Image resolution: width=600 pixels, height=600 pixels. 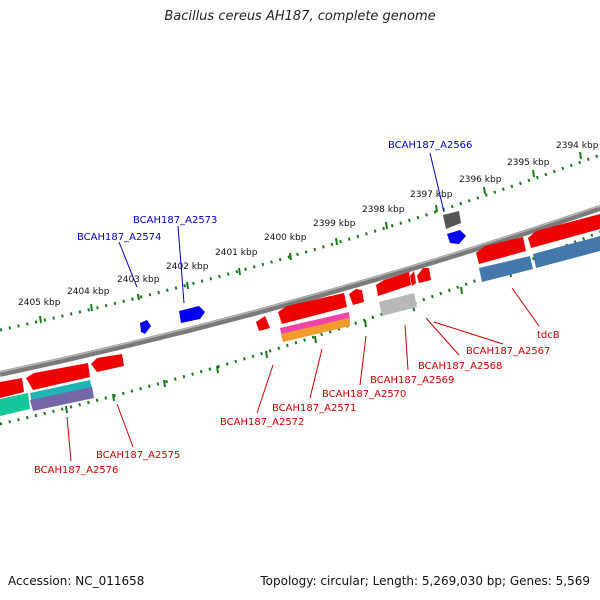 What do you see at coordinates (187, 267) in the screenshot?
I see `scale-label: 2402 kbp` at bounding box center [187, 267].